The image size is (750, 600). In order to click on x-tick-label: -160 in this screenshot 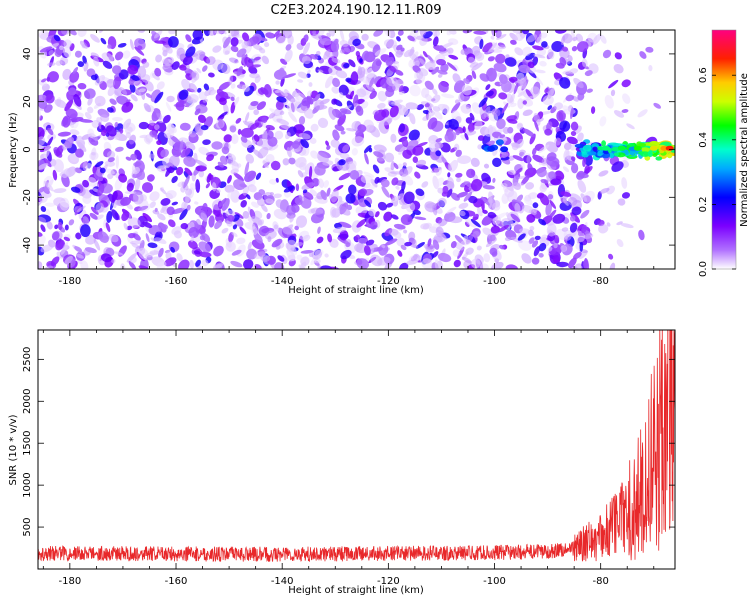, I will do `click(176, 281)`.